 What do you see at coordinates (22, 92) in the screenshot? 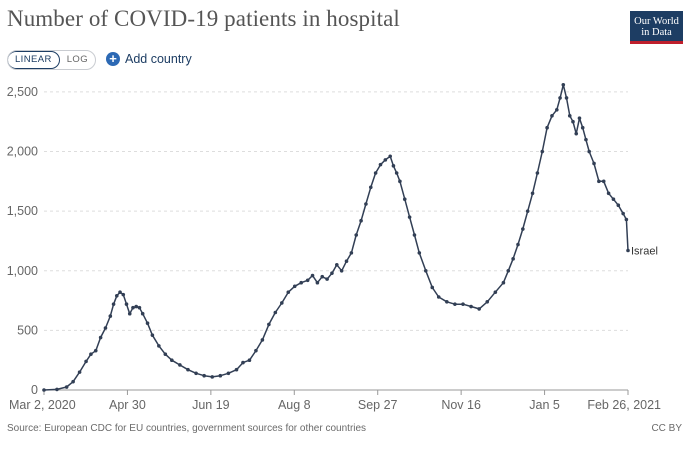
I see `y-tick-label: 2,500` at bounding box center [22, 92].